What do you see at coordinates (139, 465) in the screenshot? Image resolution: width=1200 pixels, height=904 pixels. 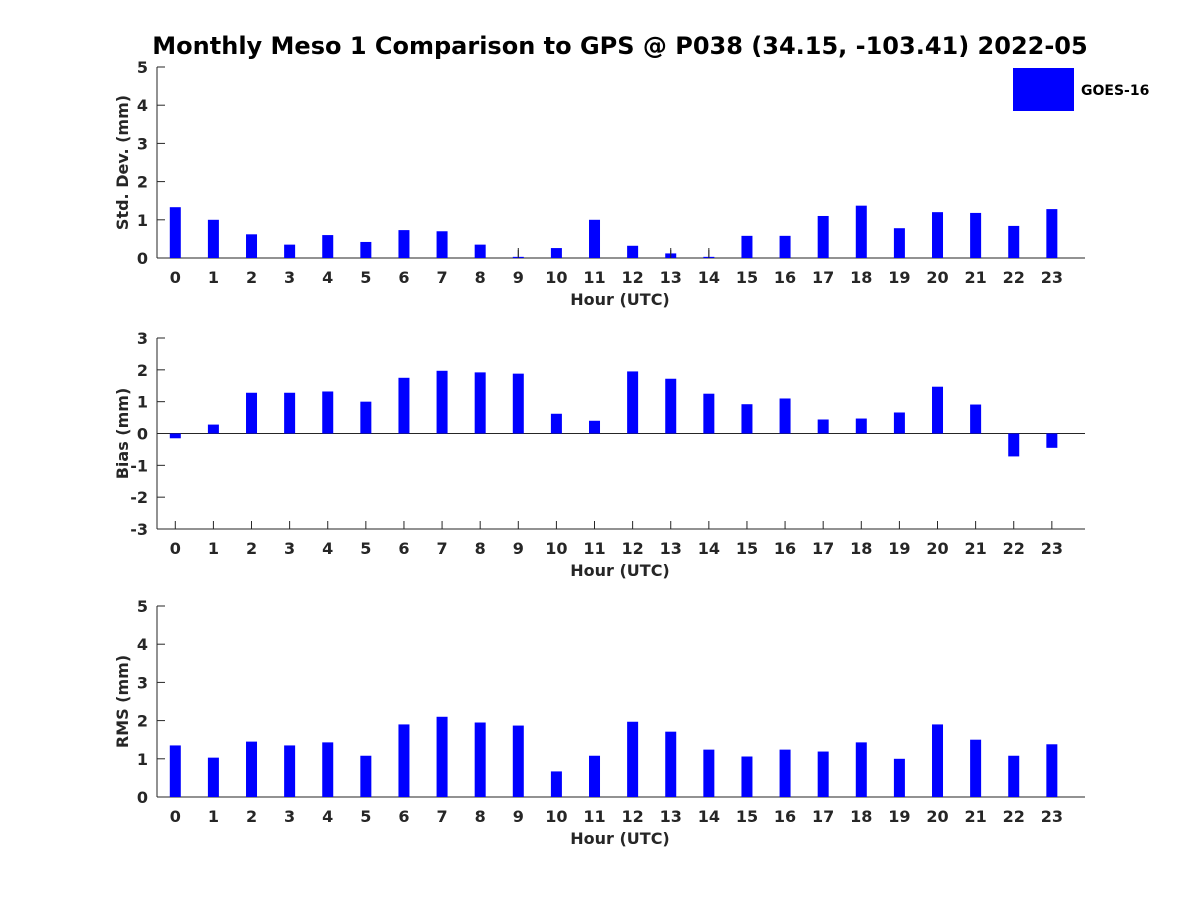 I see `bias-y-tick-label: -1` at bounding box center [139, 465].